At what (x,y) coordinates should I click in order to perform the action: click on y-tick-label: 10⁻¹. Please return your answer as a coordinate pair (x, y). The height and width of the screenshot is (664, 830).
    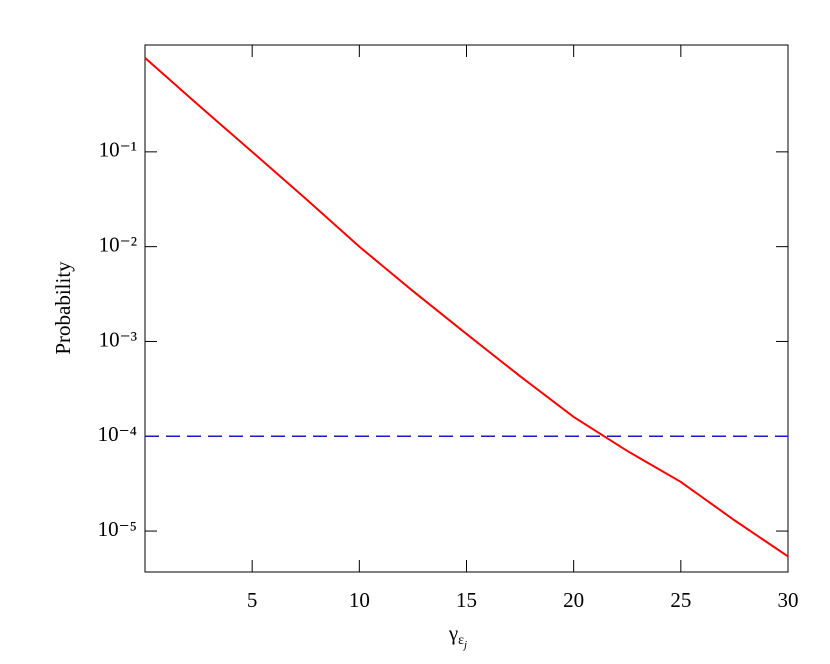
    Looking at the image, I should click on (118, 150).